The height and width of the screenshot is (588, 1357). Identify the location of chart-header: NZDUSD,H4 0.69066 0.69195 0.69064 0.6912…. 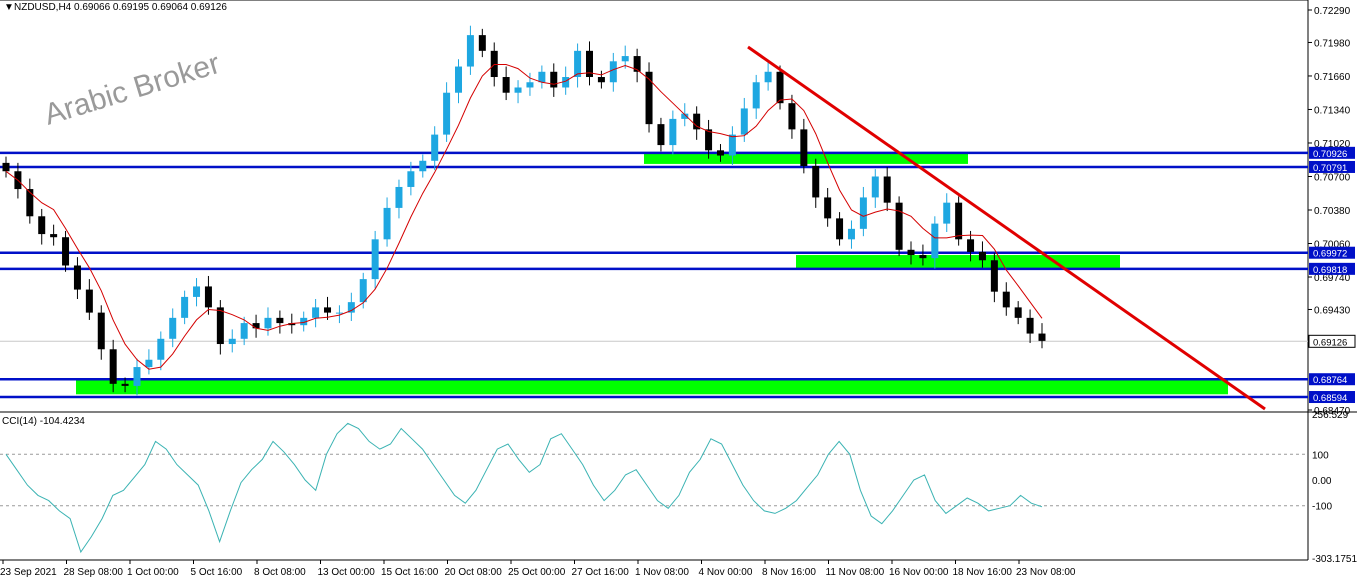
(120, 7).